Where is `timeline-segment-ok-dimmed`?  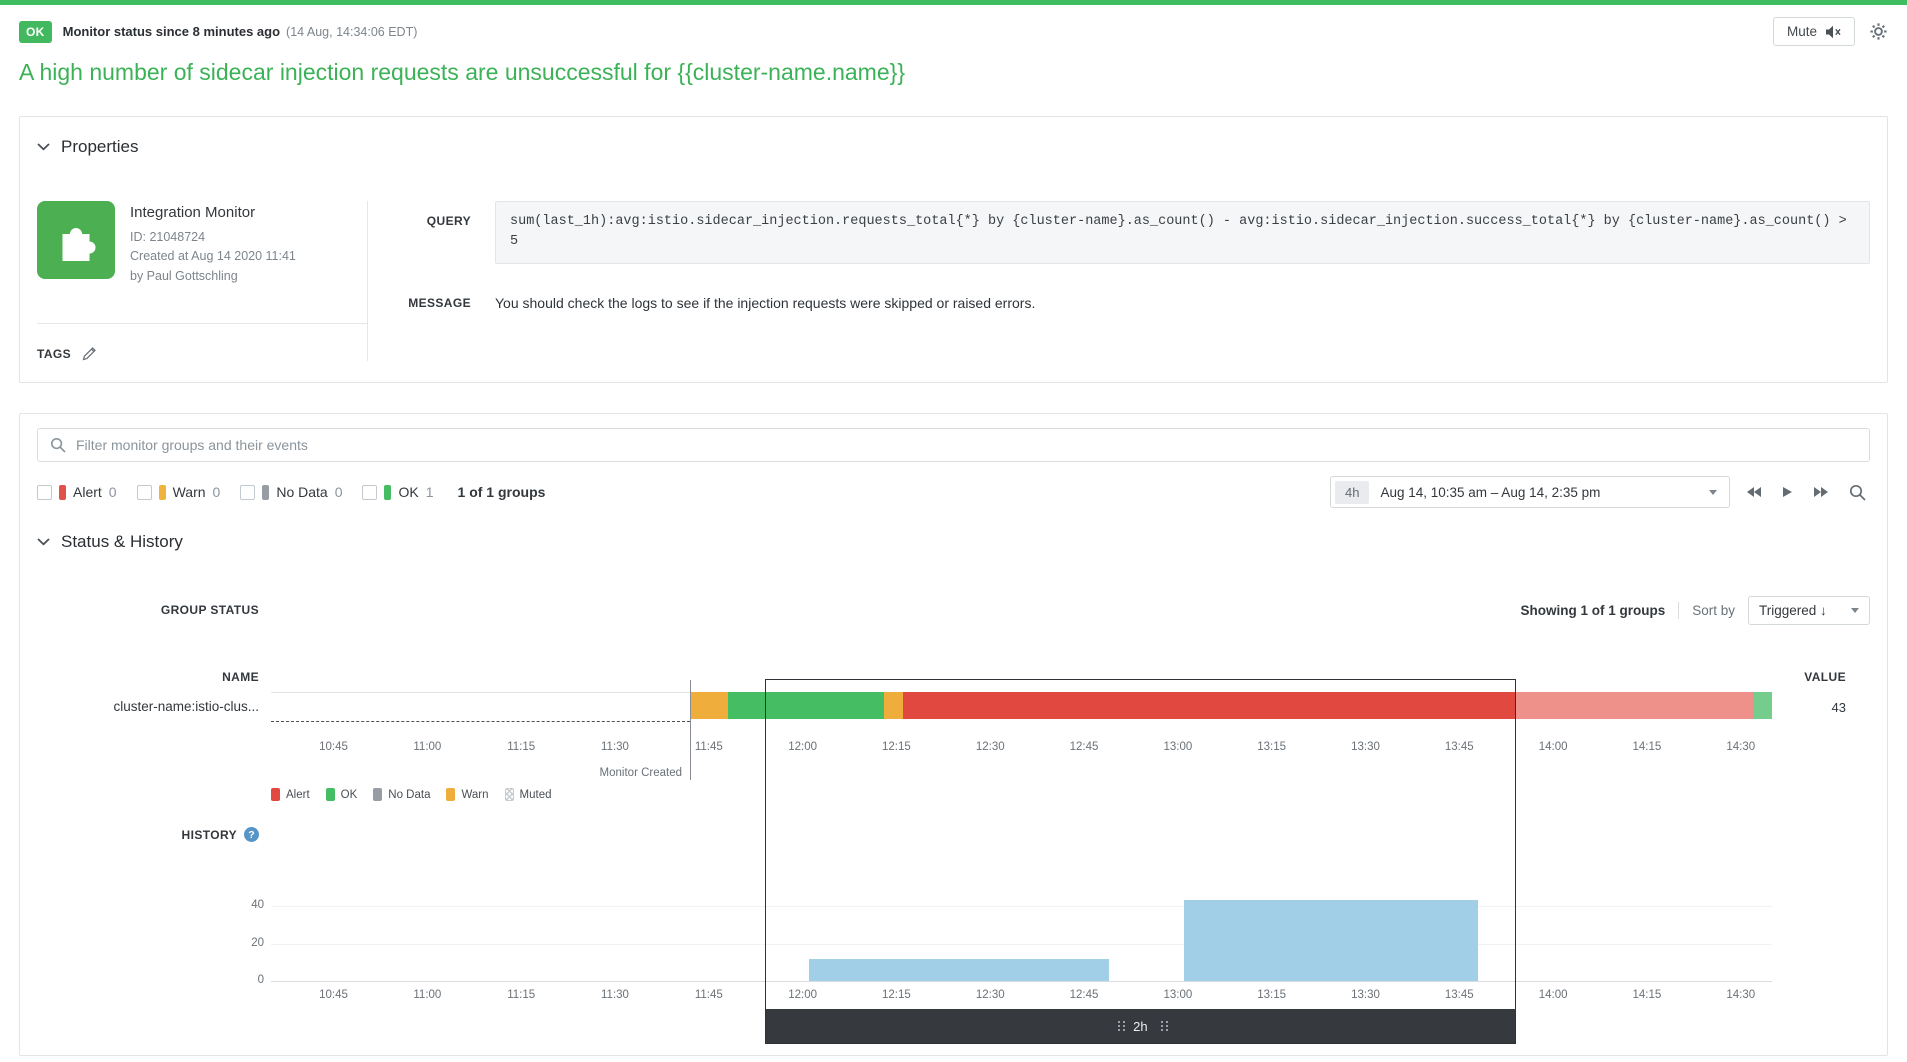
timeline-segment-ok-dimmed is located at coordinates (1762, 705).